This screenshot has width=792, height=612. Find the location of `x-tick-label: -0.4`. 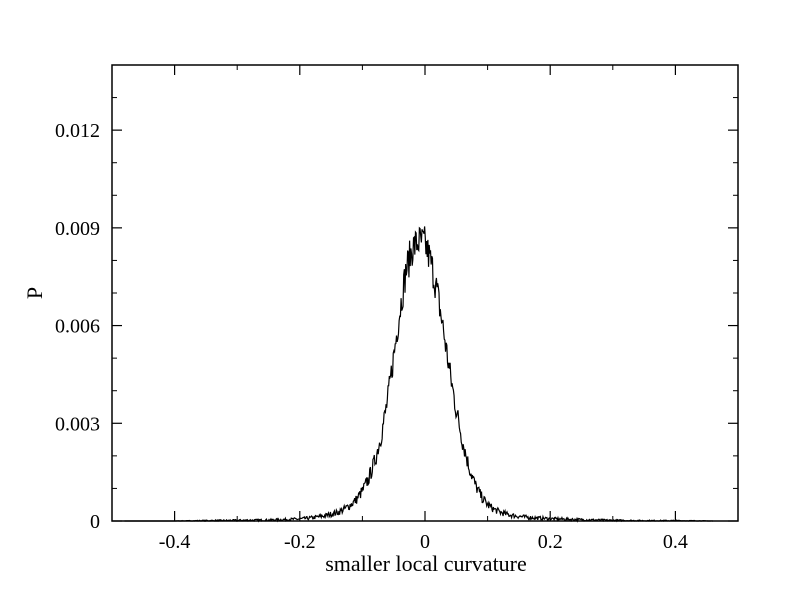

x-tick-label: -0.4 is located at coordinates (175, 542).